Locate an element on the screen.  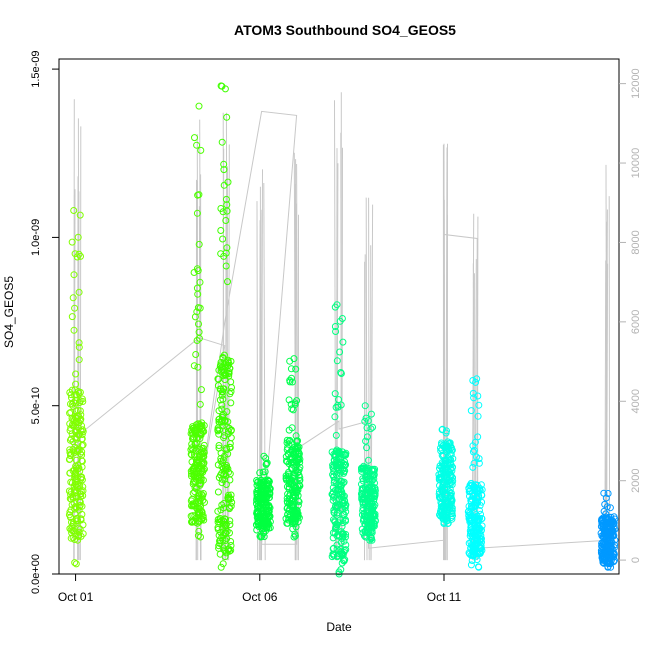
x-tick-label: Oct 06 is located at coordinates (260, 597).